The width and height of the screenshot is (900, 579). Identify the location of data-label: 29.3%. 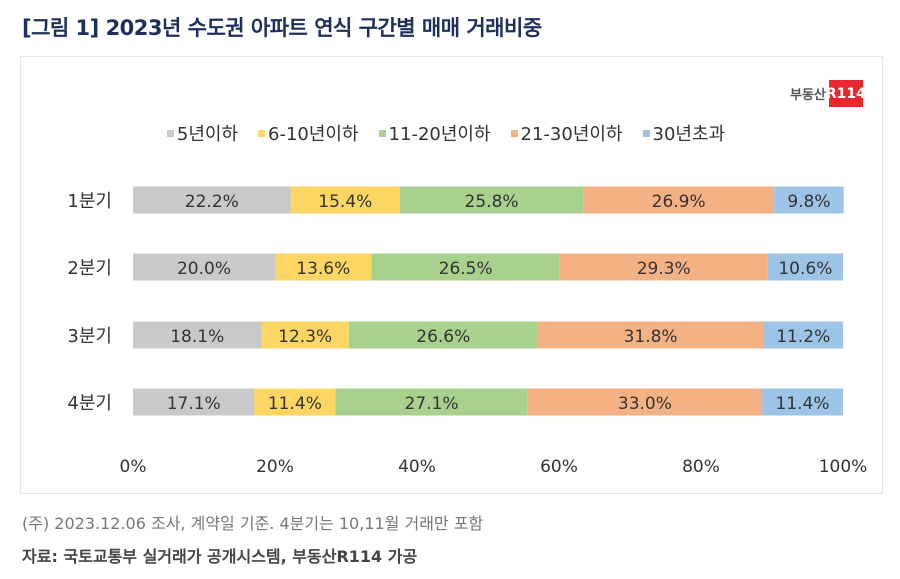
(664, 269).